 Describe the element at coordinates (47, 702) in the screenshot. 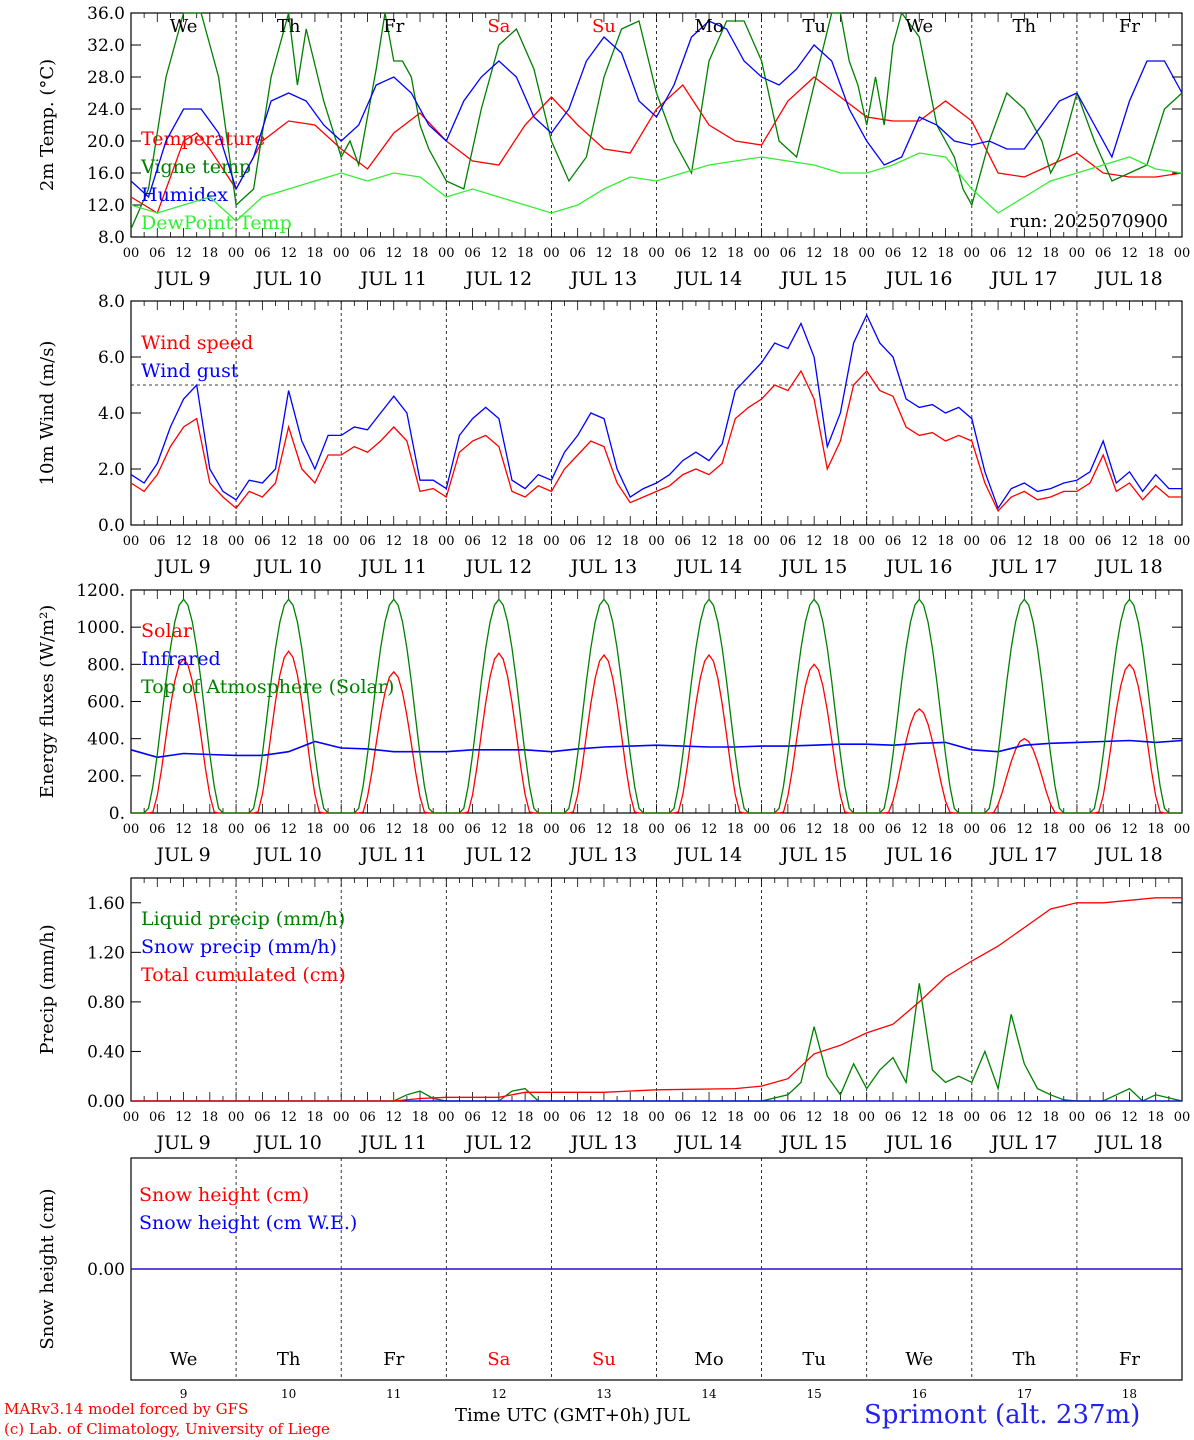

I see `y-axis-label: Energy fluxes (W/m²)` at that location.